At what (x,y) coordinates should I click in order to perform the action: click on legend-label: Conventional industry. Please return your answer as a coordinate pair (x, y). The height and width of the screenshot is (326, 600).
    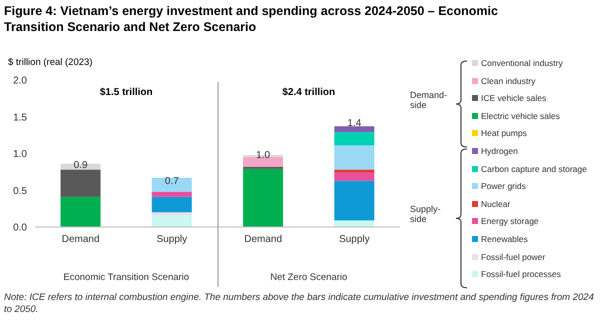
    Looking at the image, I should click on (521, 63).